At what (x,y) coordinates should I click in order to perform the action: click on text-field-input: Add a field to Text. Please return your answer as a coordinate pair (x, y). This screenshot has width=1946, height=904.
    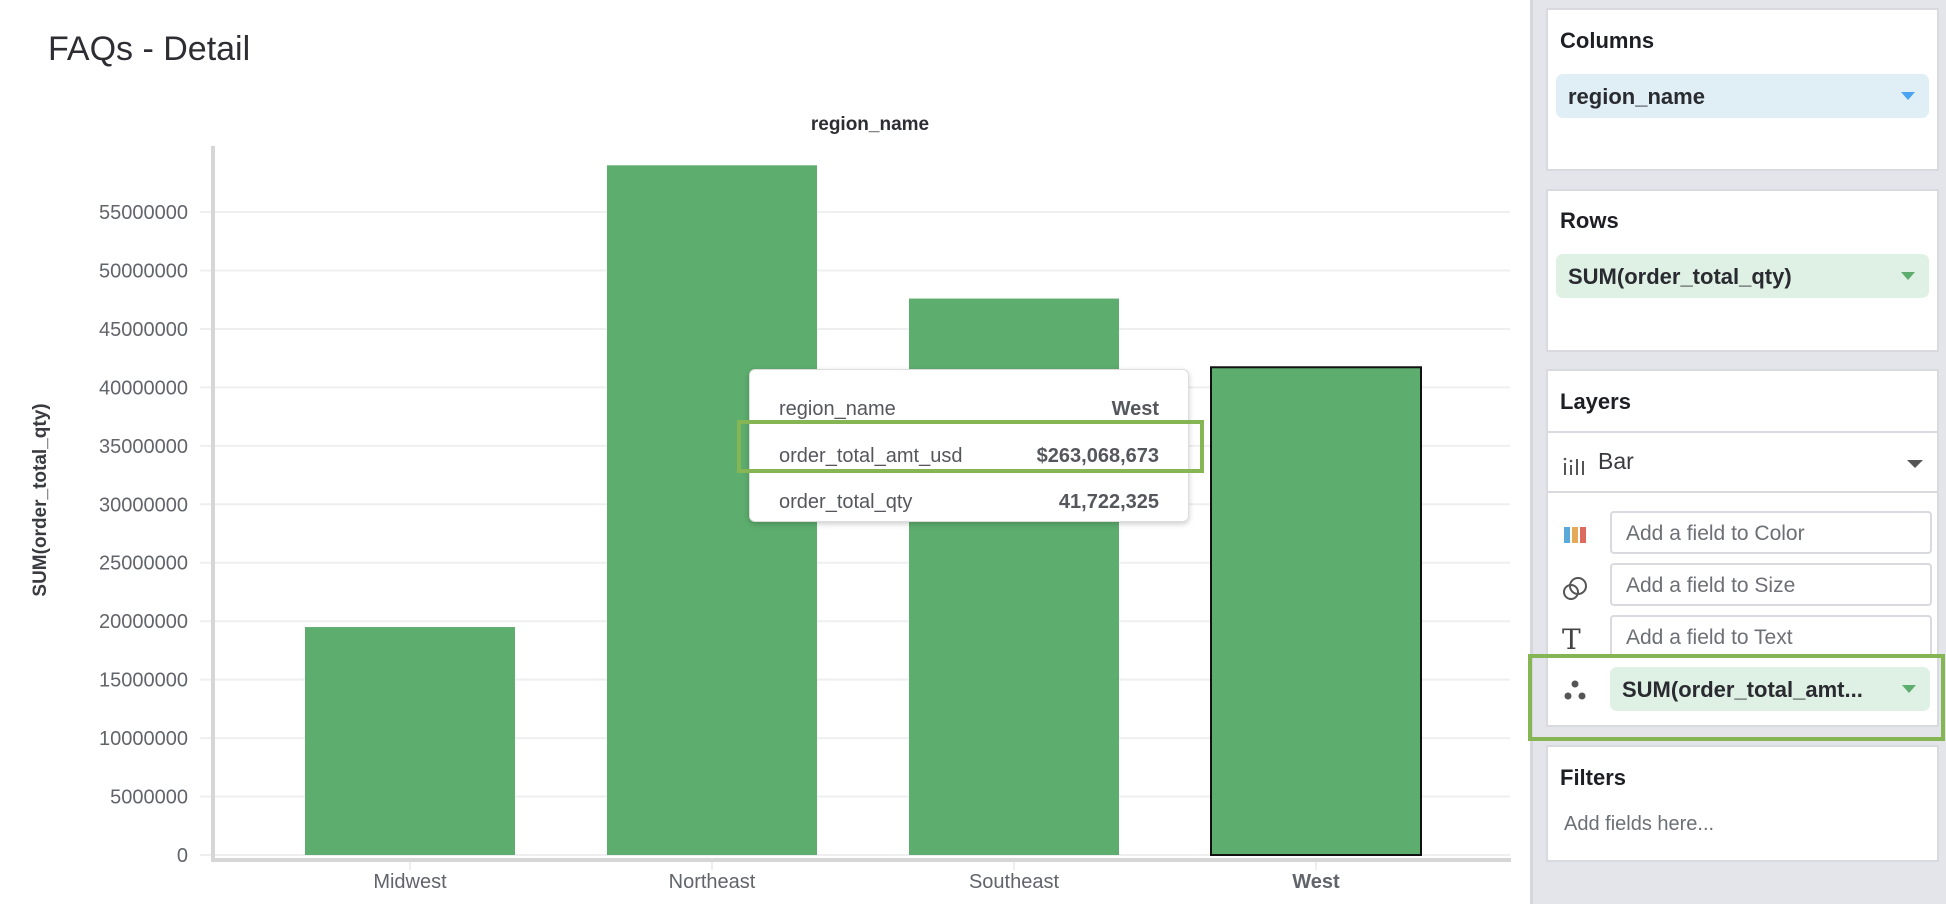
    Looking at the image, I should click on (1771, 636).